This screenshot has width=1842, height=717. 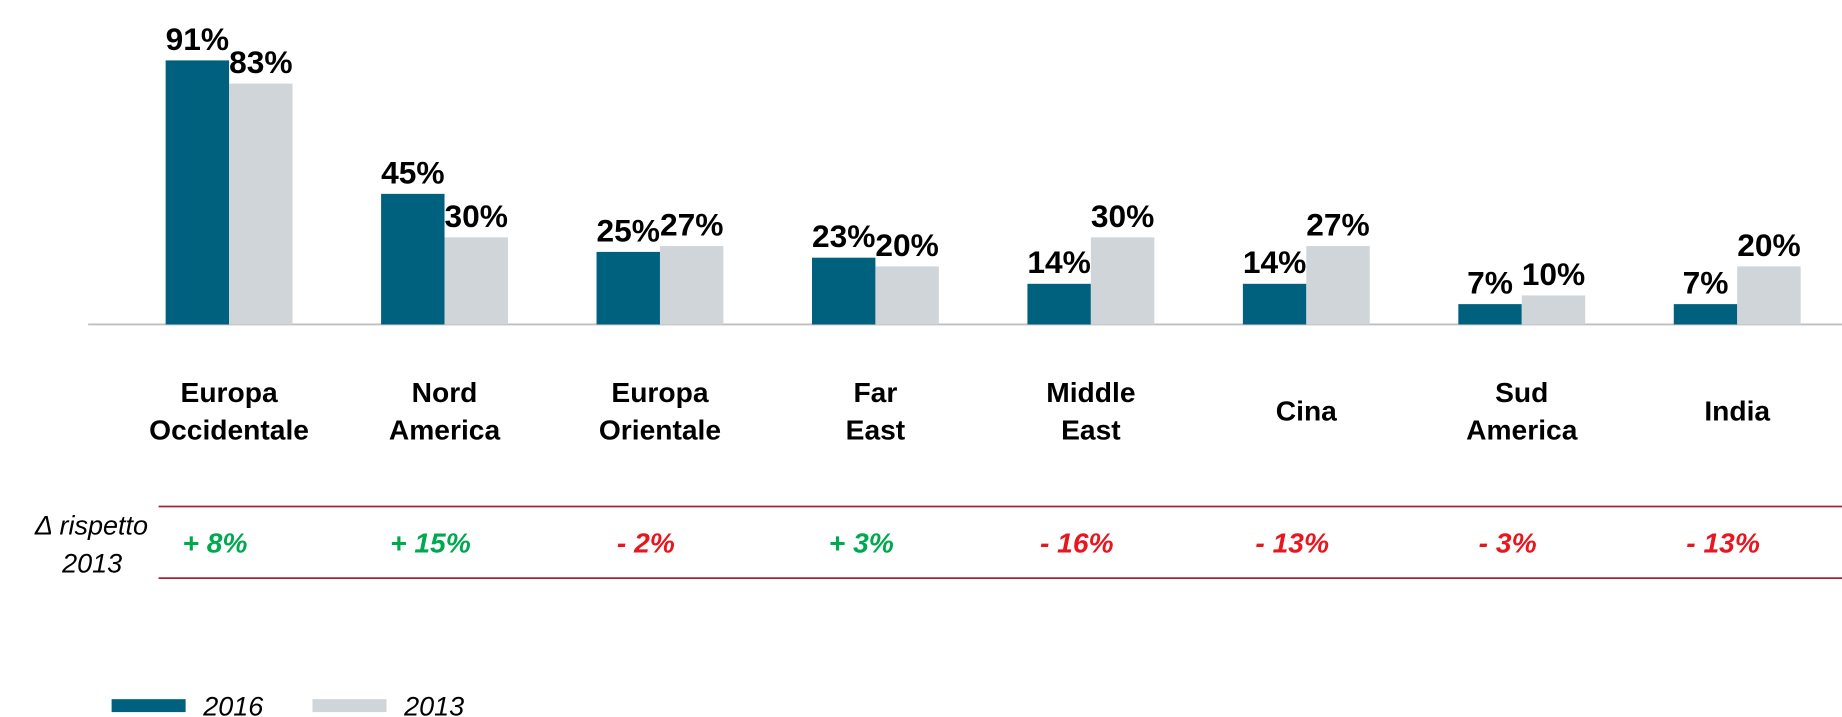 I want to click on delta-value: - 3%, so click(x=1508, y=542).